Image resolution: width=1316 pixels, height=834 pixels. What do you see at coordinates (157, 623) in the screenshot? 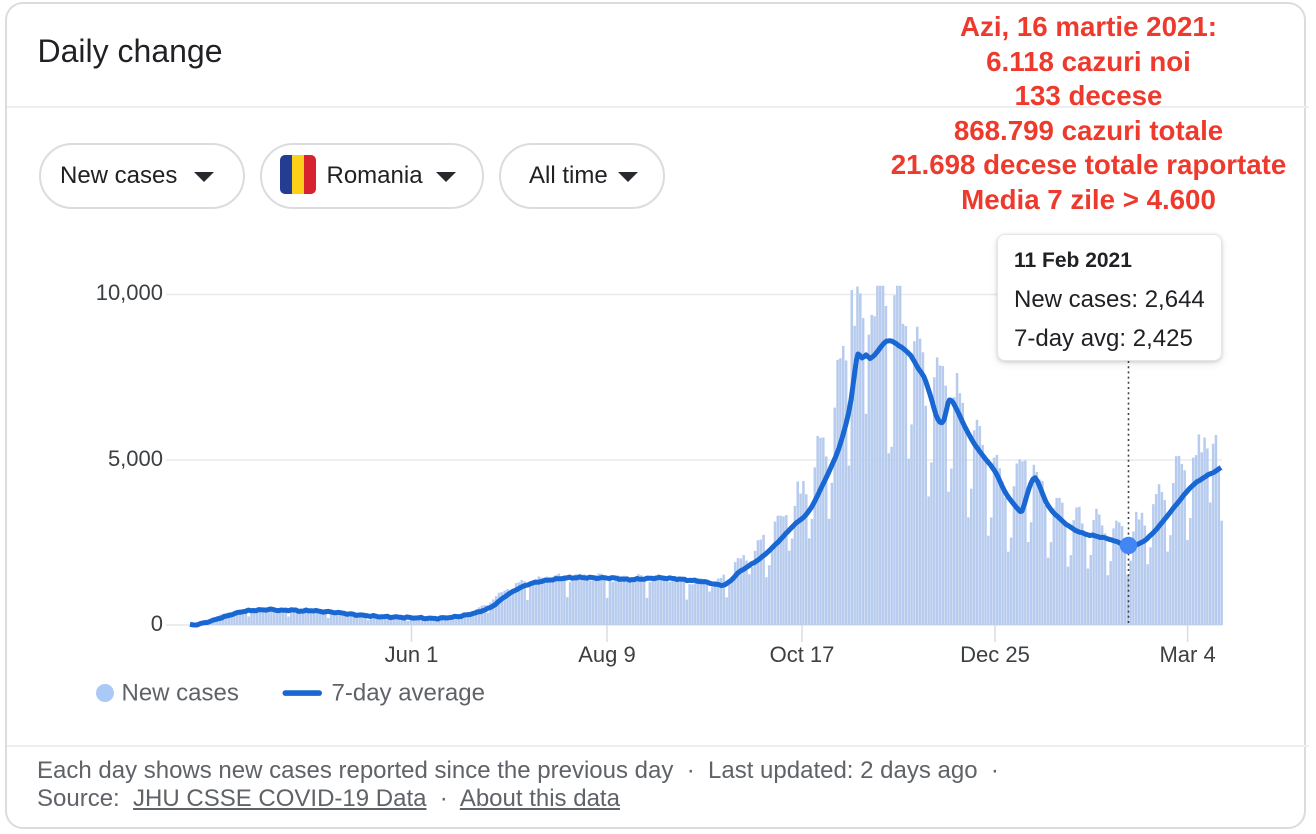
I see `svg-text: 0` at bounding box center [157, 623].